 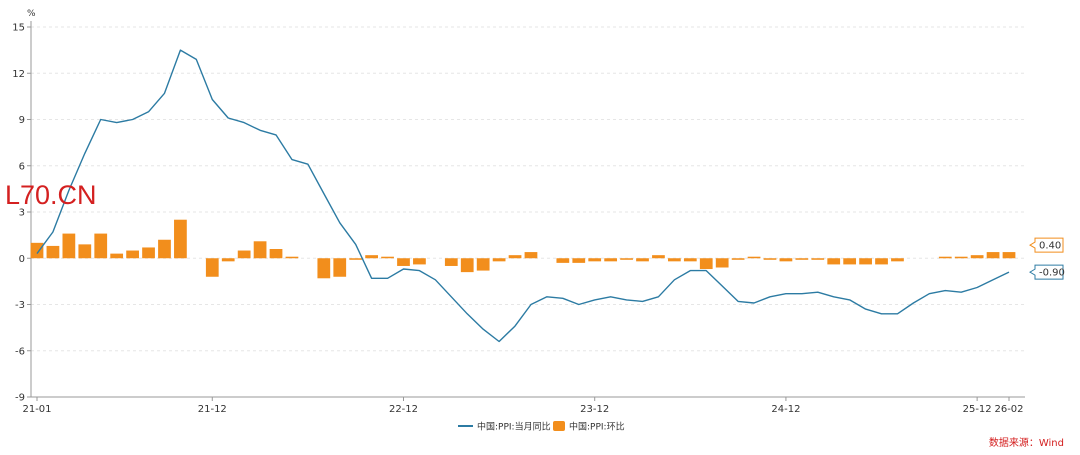 I want to click on y-axis-unit: %, so click(x=31, y=14).